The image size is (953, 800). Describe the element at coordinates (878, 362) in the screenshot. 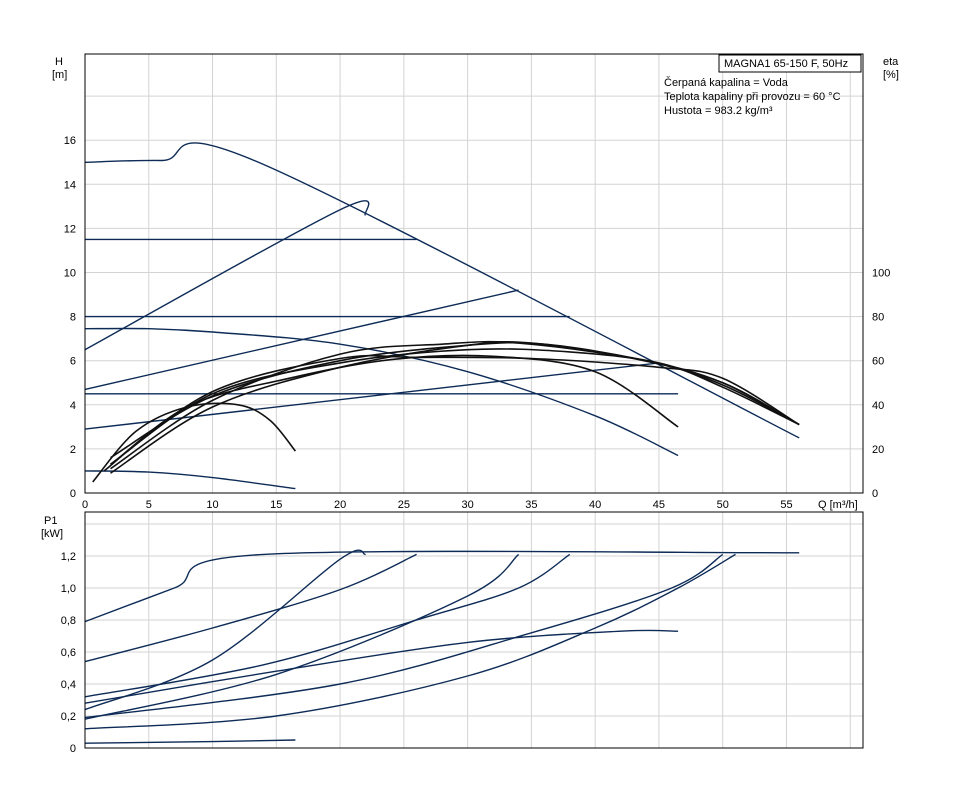

I see `y2-tick-label: 60` at that location.